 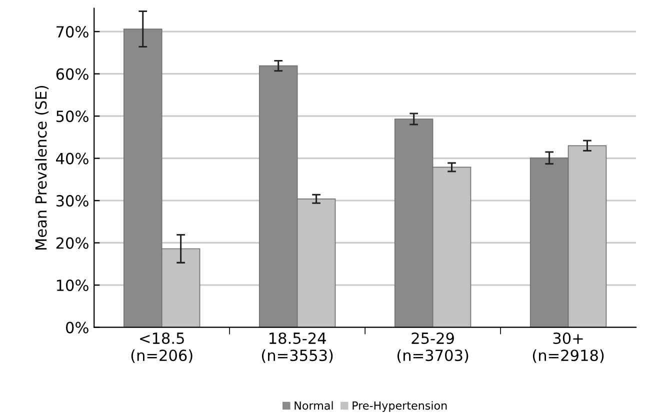 What do you see at coordinates (72, 116) in the screenshot?
I see `y-tick-label: 50%` at bounding box center [72, 116].